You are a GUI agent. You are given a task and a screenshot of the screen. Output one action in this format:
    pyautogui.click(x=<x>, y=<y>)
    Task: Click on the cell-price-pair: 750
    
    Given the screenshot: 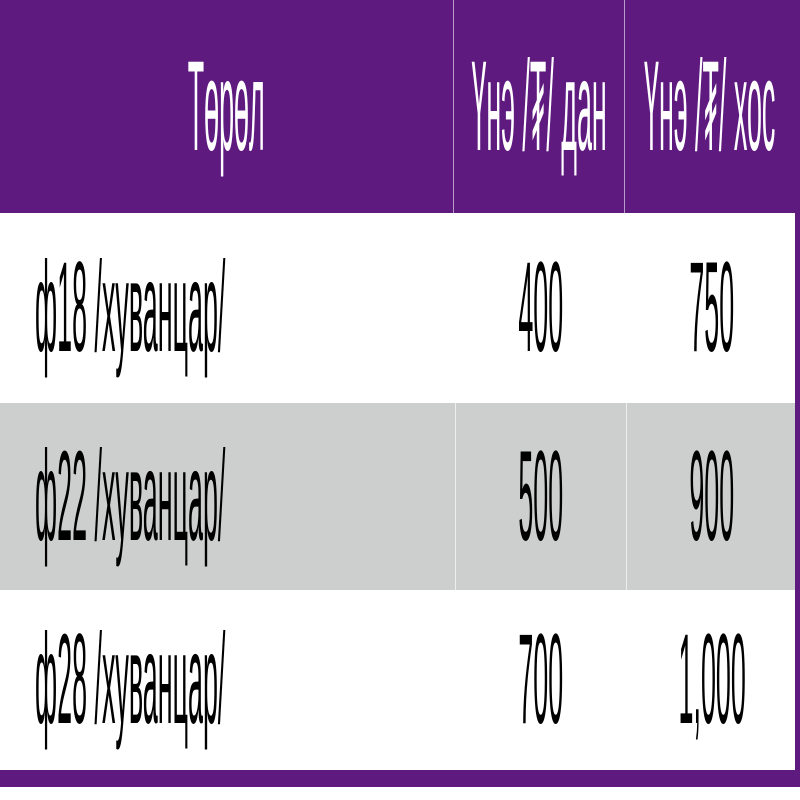 What is the action you would take?
    pyautogui.click(x=711, y=308)
    